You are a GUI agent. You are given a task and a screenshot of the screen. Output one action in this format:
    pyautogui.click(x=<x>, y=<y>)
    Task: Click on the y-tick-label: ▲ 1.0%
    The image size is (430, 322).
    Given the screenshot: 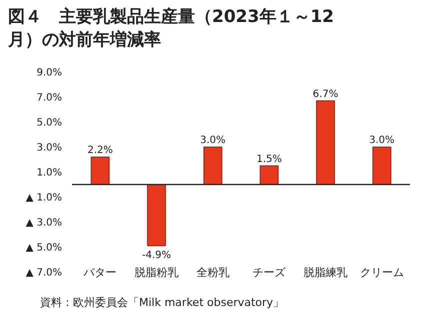 What is the action you would take?
    pyautogui.click(x=44, y=198)
    